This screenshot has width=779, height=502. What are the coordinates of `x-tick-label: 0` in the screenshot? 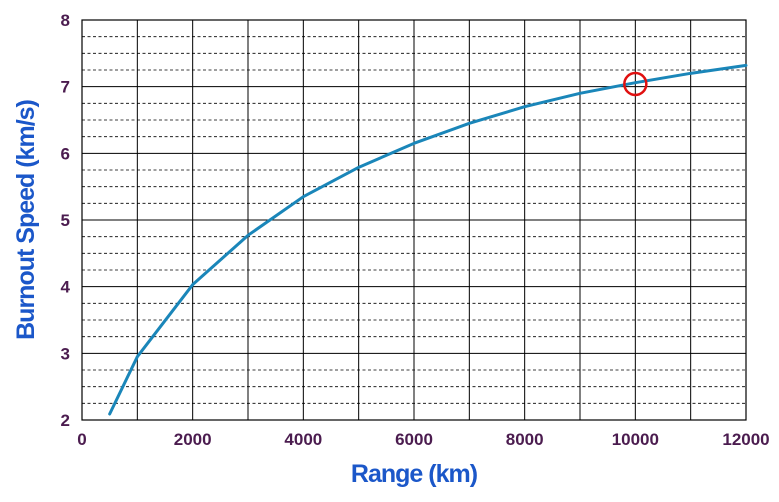 It's located at (81, 439).